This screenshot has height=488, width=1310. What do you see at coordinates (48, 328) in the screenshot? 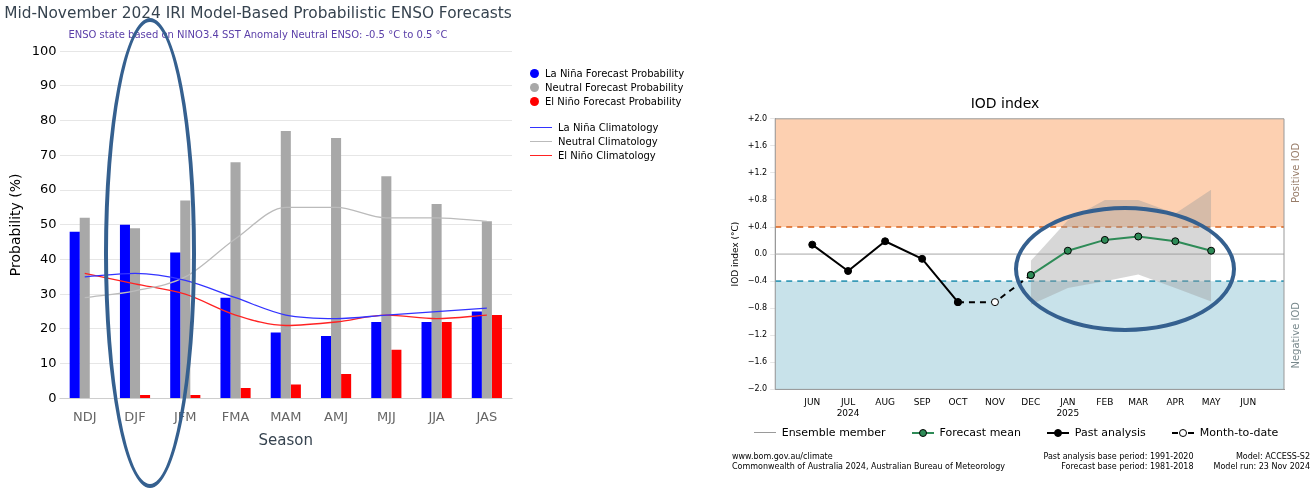
I see `y-tick-label: 20` at bounding box center [48, 328].